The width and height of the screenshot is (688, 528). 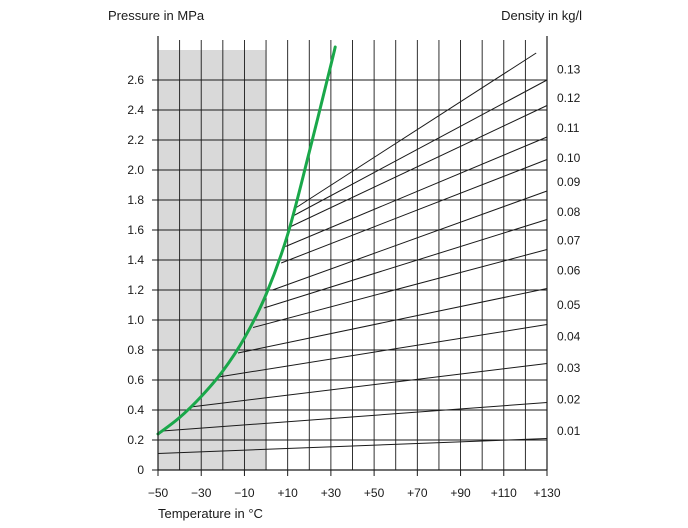 What do you see at coordinates (569, 400) in the screenshot?
I see `density-label: 0.02` at bounding box center [569, 400].